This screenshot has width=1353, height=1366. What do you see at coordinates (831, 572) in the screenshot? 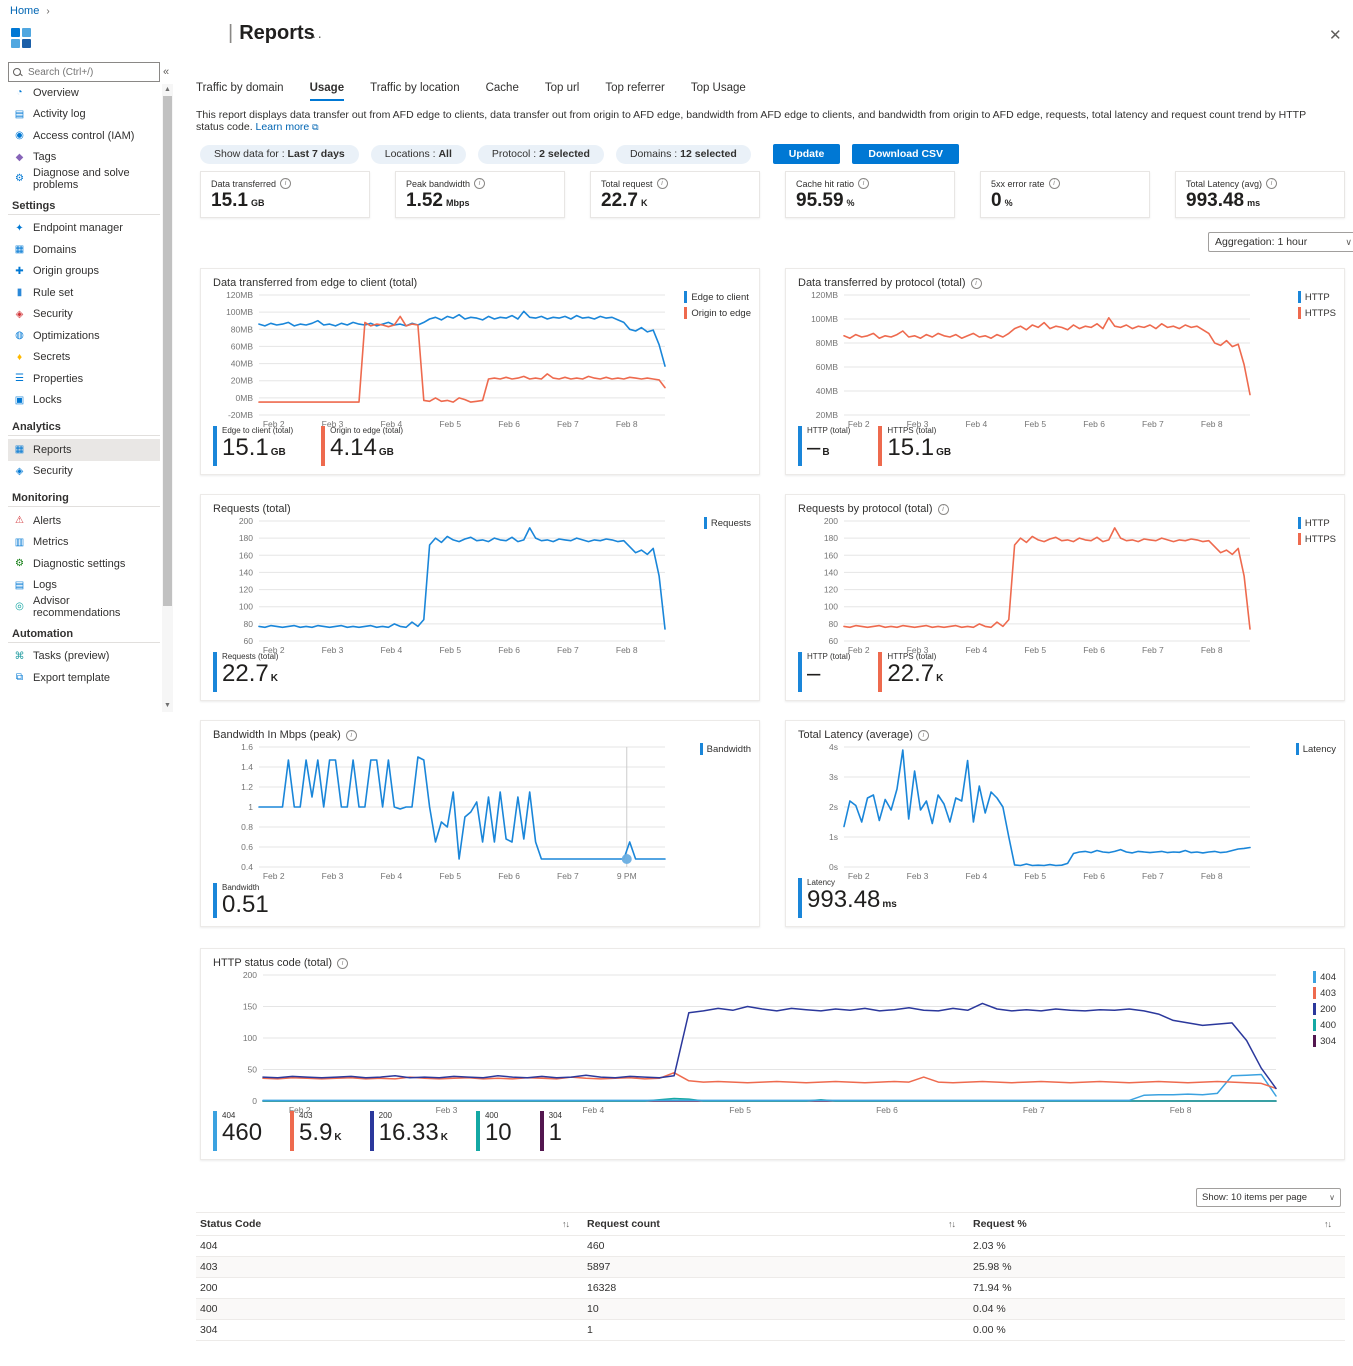
I see `svg-text: 140` at bounding box center [831, 572].